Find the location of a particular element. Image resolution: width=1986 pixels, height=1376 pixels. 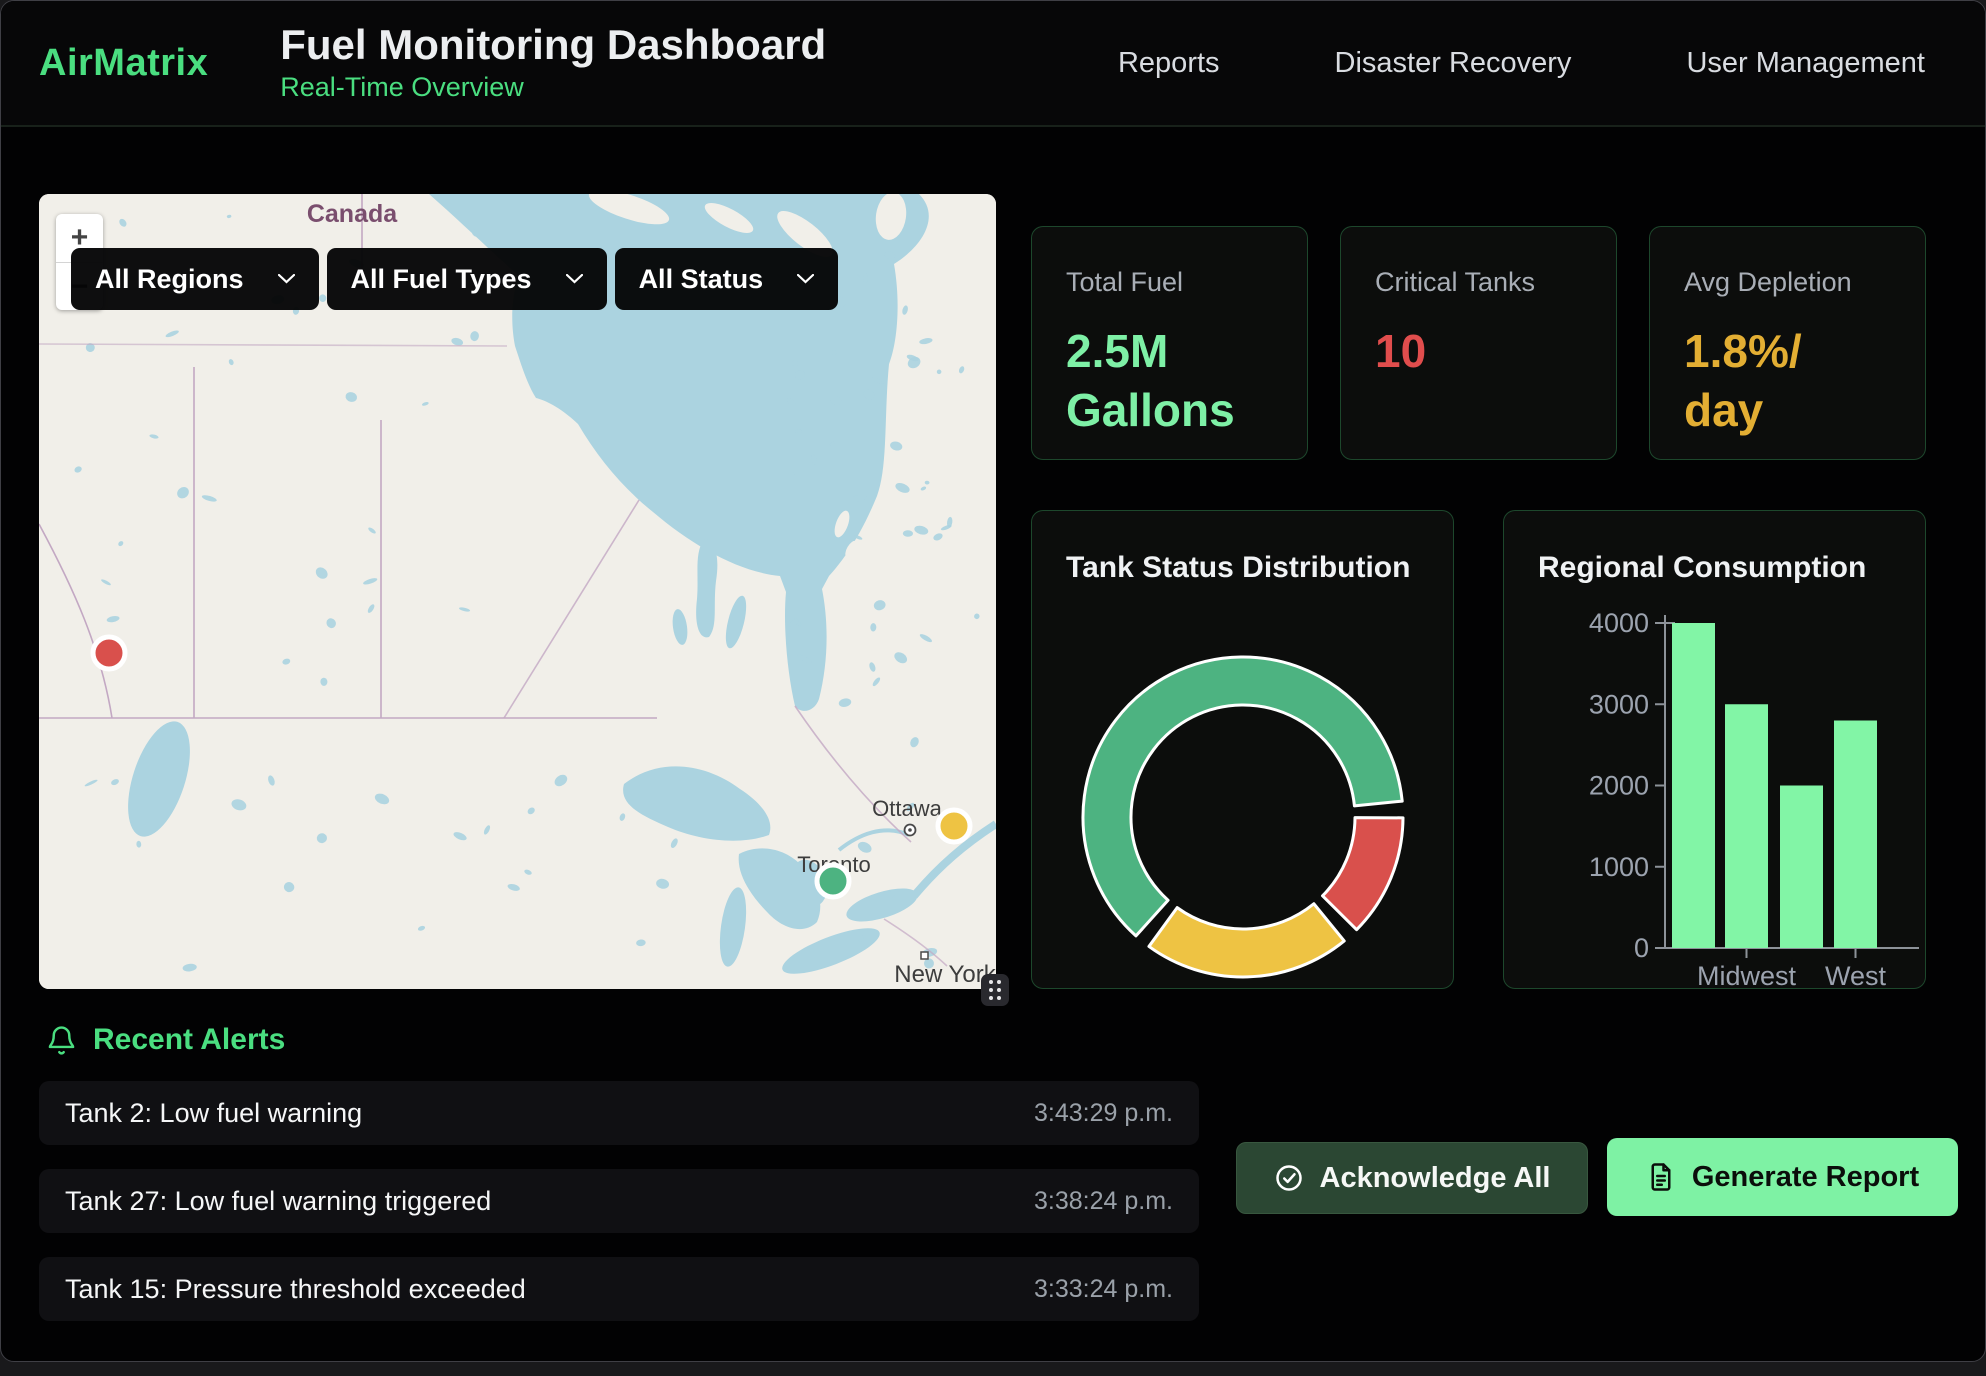

stat-card-critical-tanks: Critical Tanks 10 is located at coordinates (1478, 343).